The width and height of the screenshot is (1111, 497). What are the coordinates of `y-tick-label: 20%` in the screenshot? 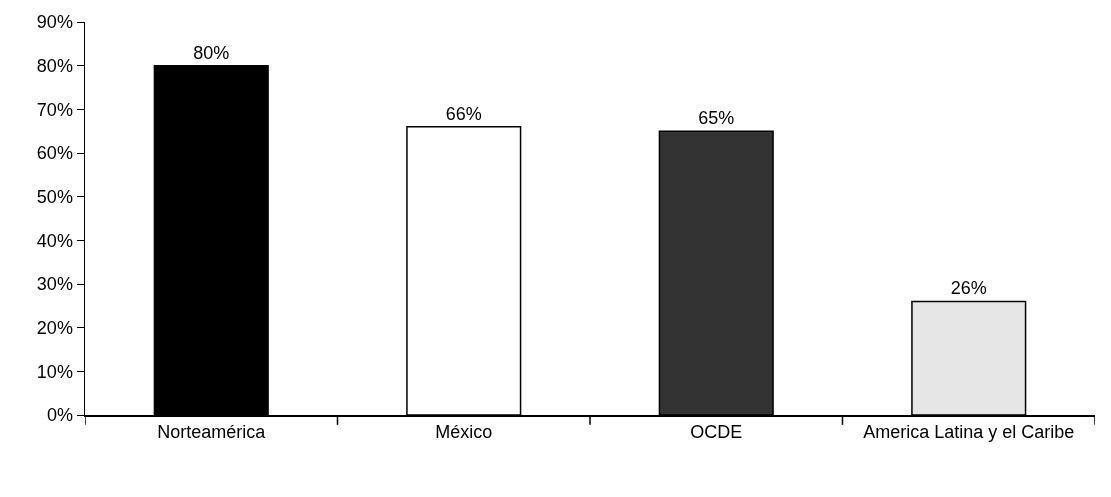 It's located at (54, 327).